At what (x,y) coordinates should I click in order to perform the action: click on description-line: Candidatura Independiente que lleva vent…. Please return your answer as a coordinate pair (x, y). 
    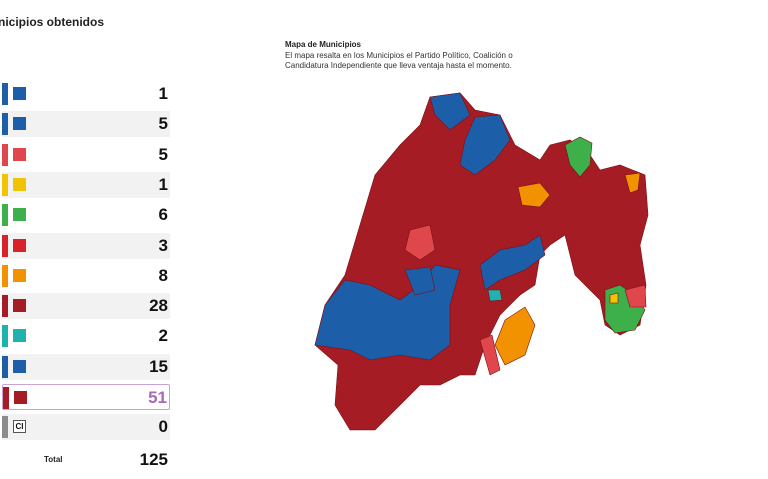
    Looking at the image, I should click on (398, 65).